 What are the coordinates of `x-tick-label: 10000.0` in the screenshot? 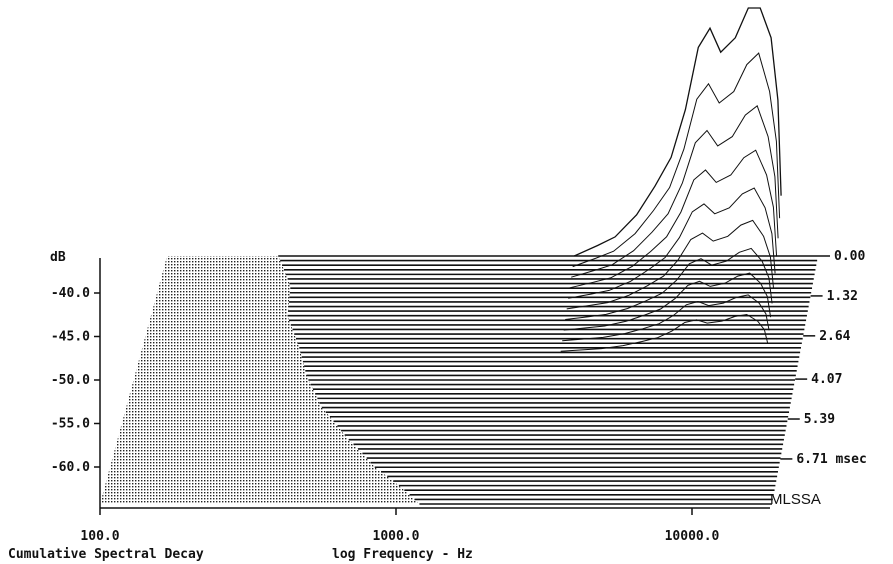 It's located at (692, 536).